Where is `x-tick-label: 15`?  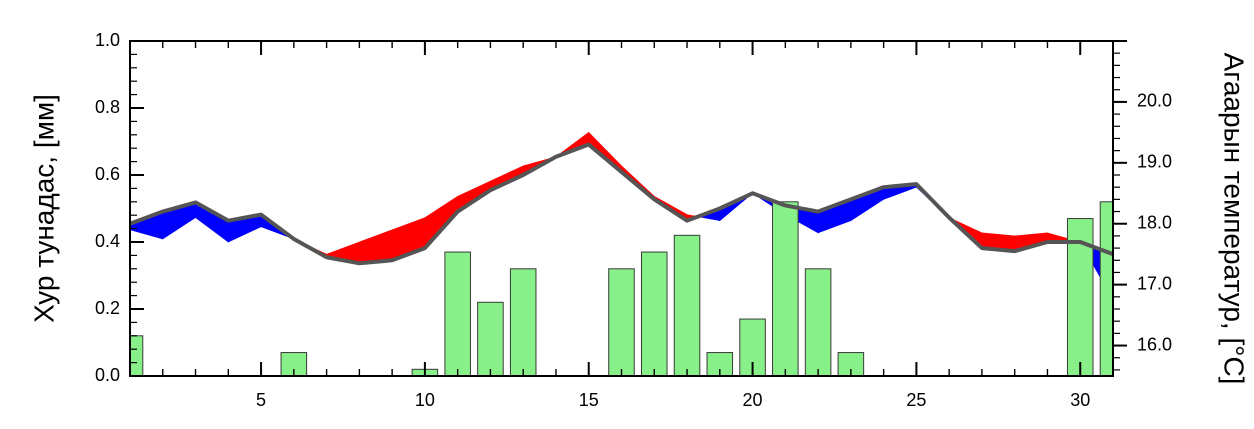 x-tick-label: 15 is located at coordinates (589, 400).